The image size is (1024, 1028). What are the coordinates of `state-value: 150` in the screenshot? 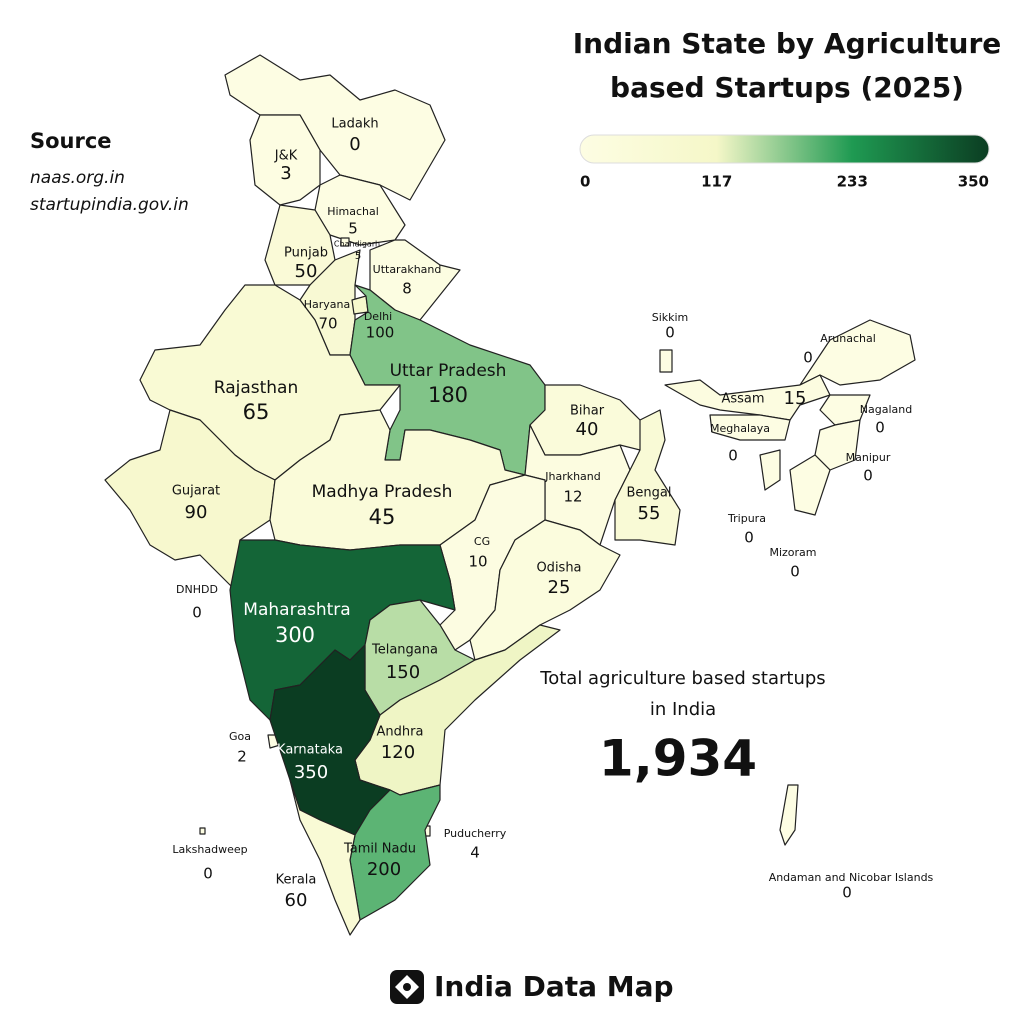 It's located at (403, 672).